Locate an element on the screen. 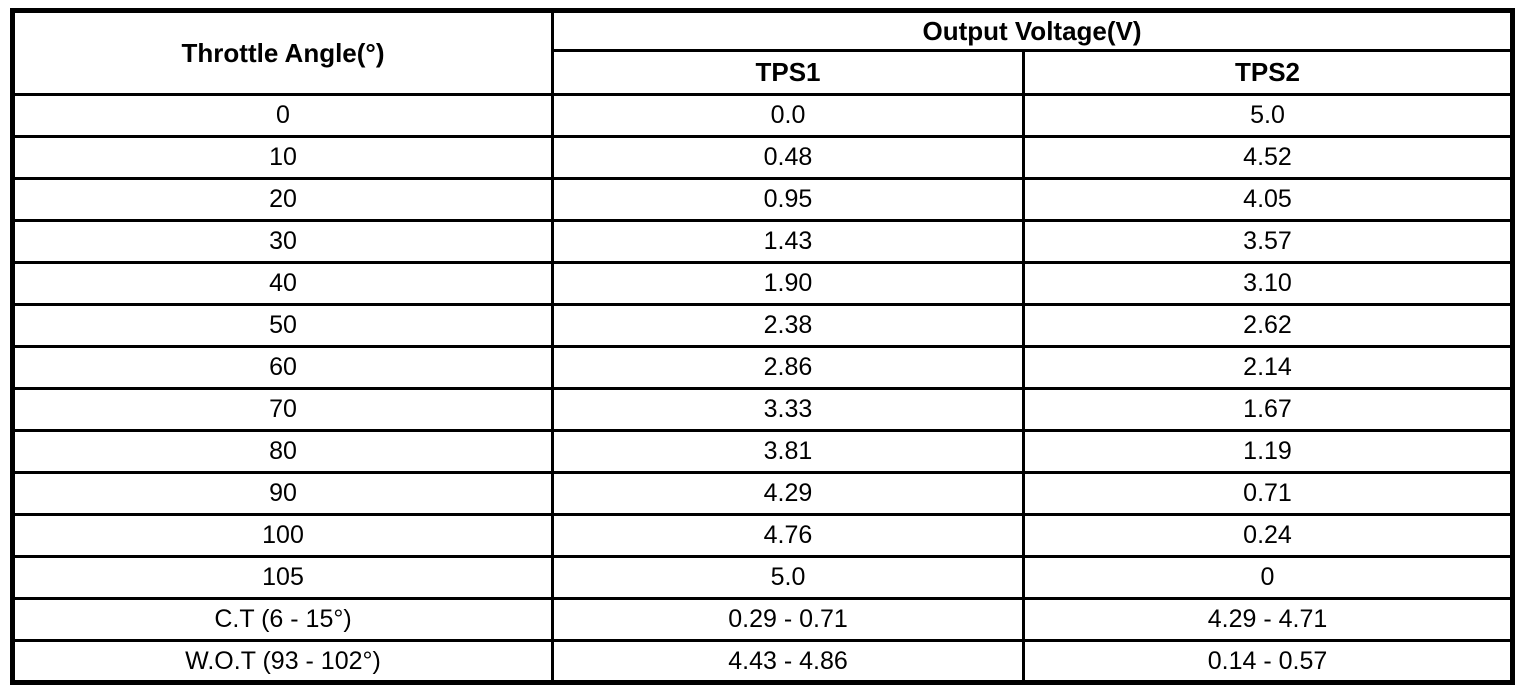 This screenshot has width=1520, height=690. throttle-angle-cell: 30 is located at coordinates (282, 241).